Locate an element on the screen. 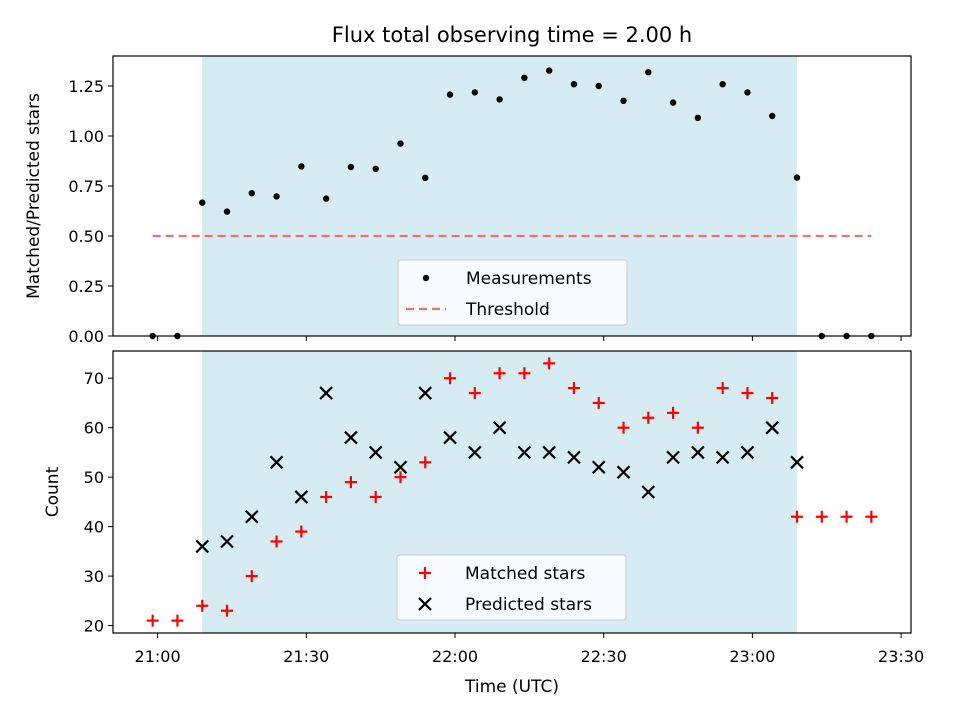  legend-marker-plus is located at coordinates (425, 573).